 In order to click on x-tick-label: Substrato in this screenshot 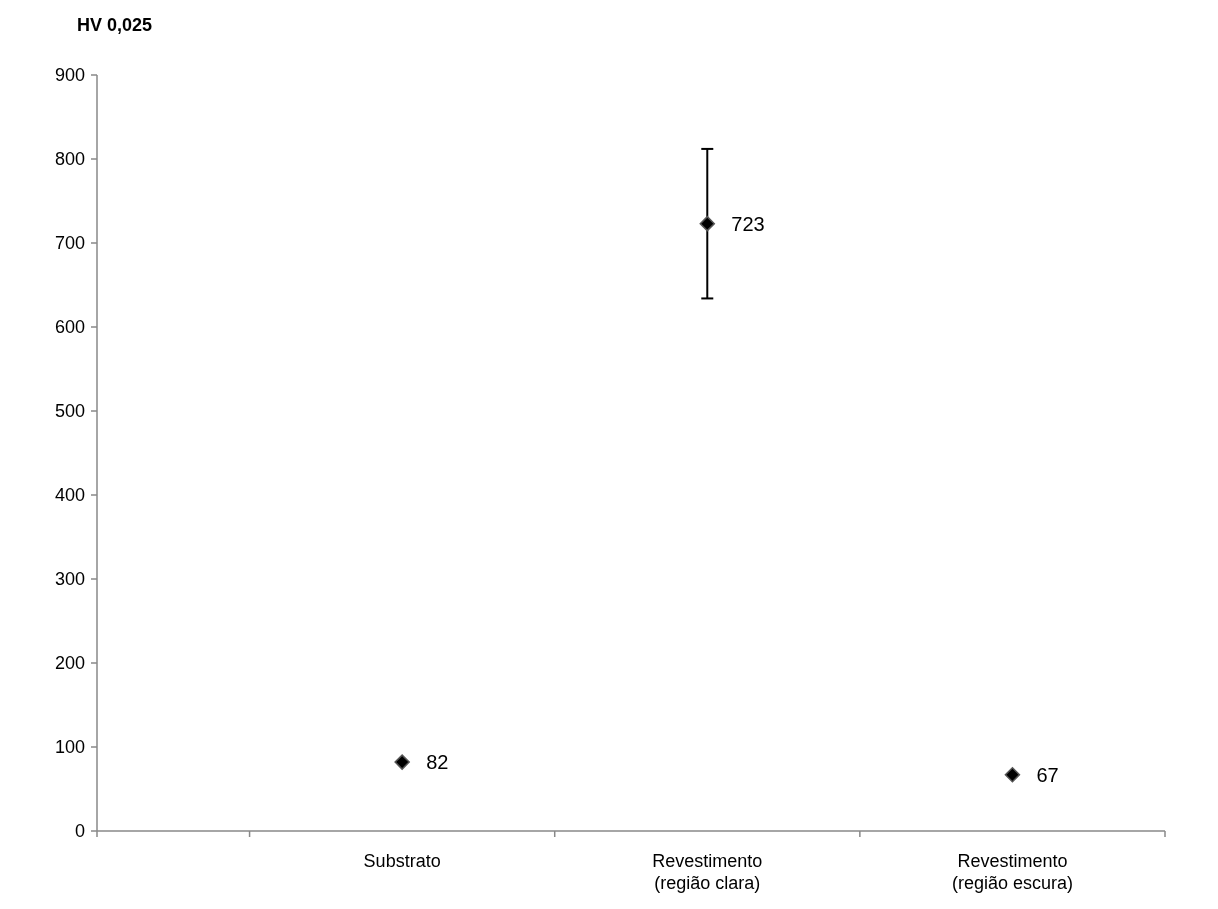, I will do `click(402, 861)`.